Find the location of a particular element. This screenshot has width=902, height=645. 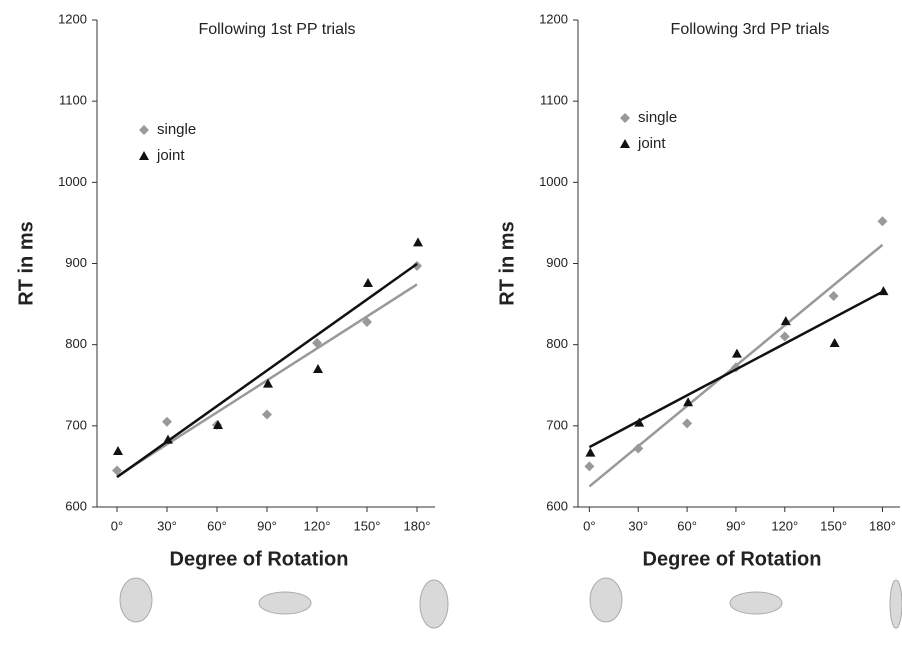

chart-title: Following 1st PP trials is located at coordinates (276, 29).